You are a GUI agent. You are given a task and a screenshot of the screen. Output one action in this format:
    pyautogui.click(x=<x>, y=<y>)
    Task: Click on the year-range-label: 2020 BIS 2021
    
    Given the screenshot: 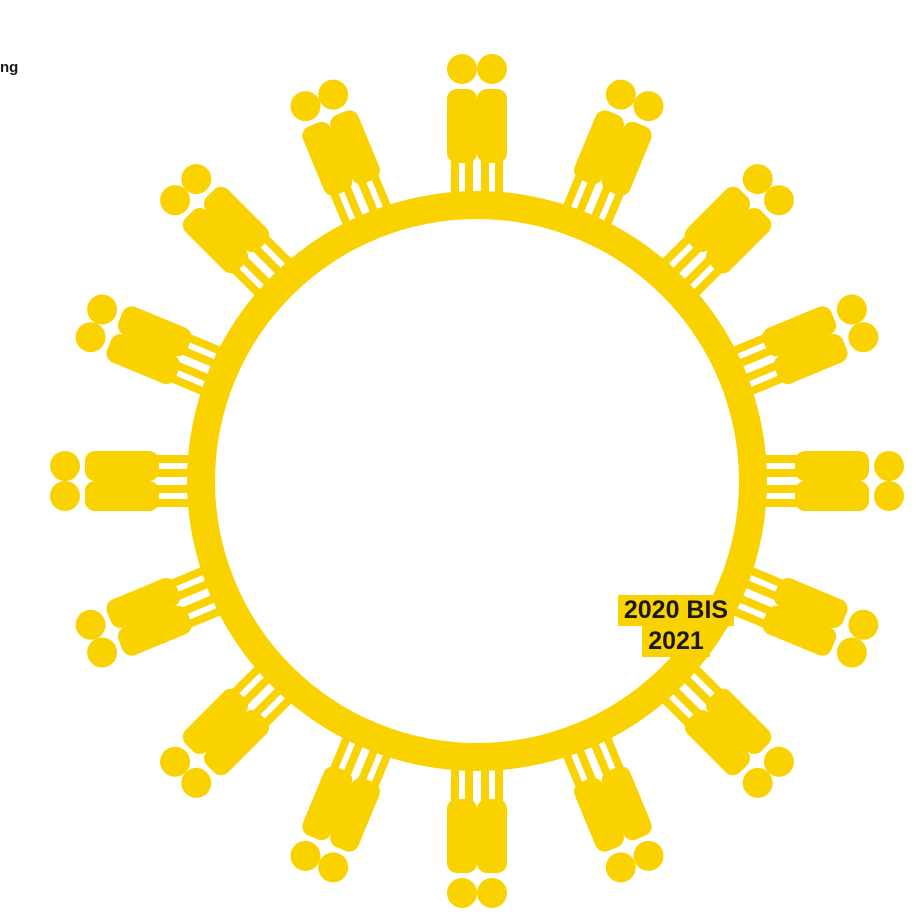 What is the action you would take?
    pyautogui.click(x=676, y=626)
    